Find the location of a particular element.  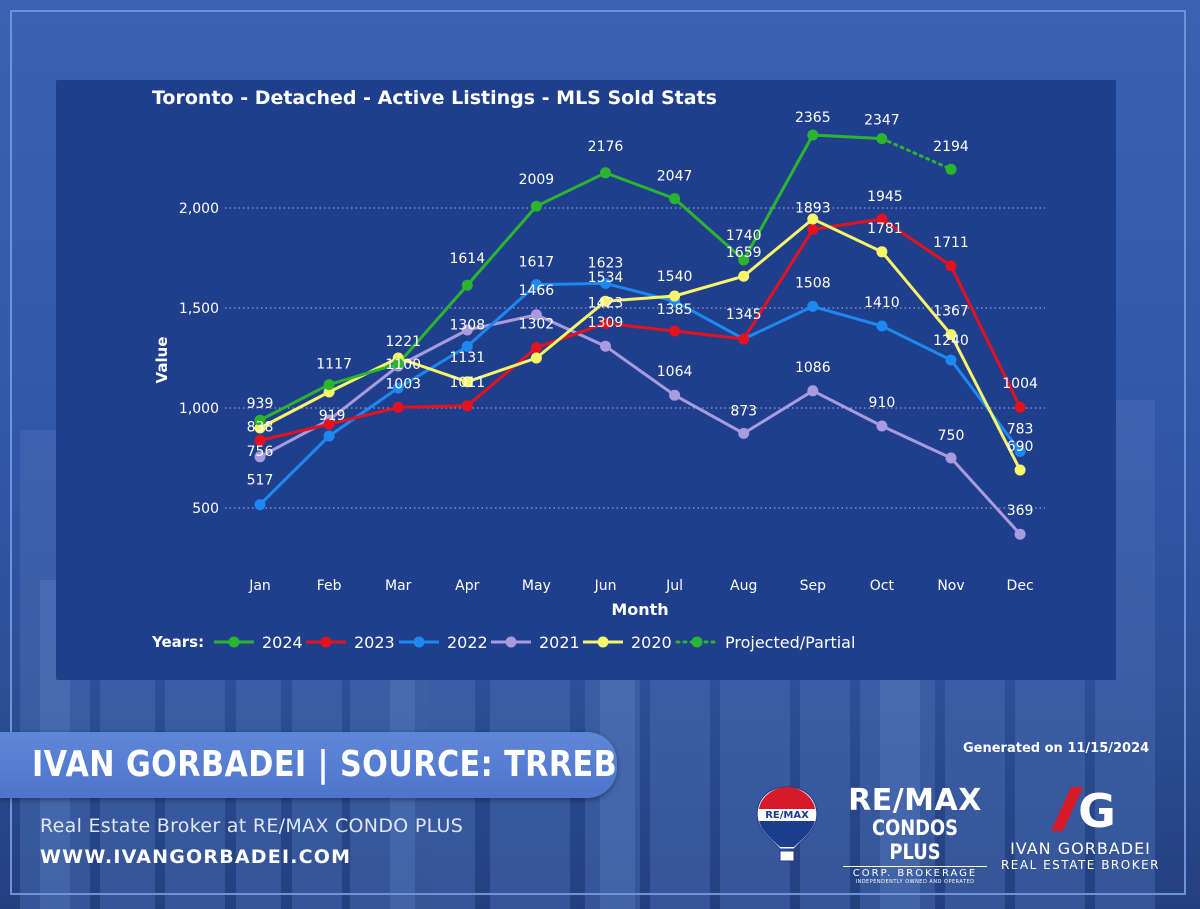

y-axis-label: Value is located at coordinates (162, 360).